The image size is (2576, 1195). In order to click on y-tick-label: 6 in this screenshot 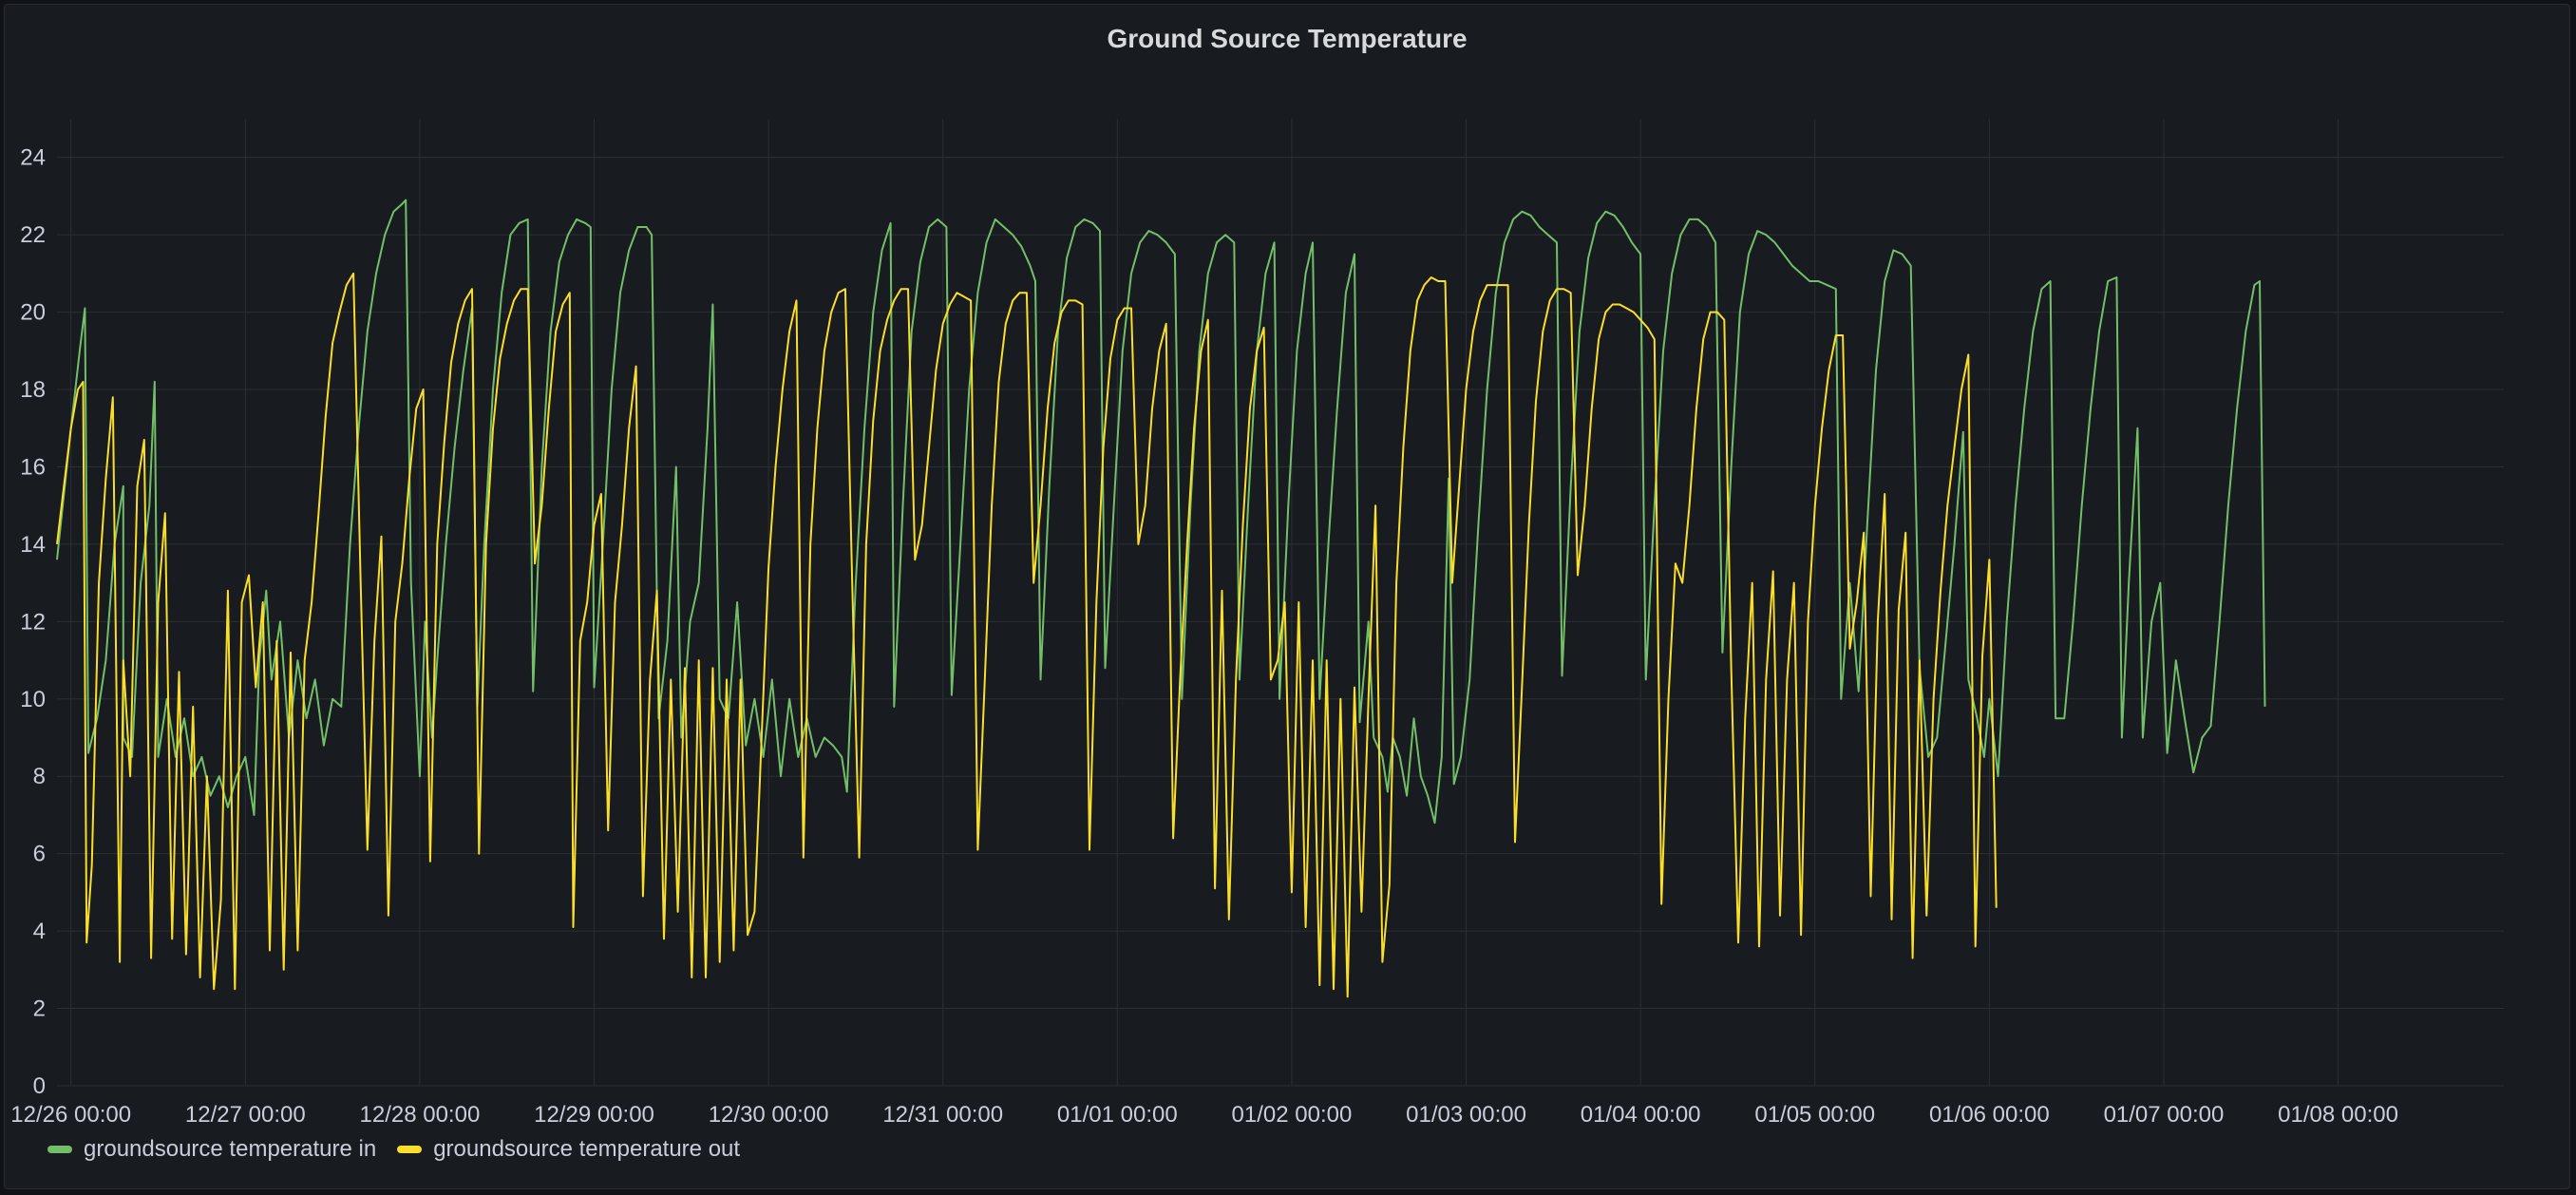, I will do `click(39, 854)`.